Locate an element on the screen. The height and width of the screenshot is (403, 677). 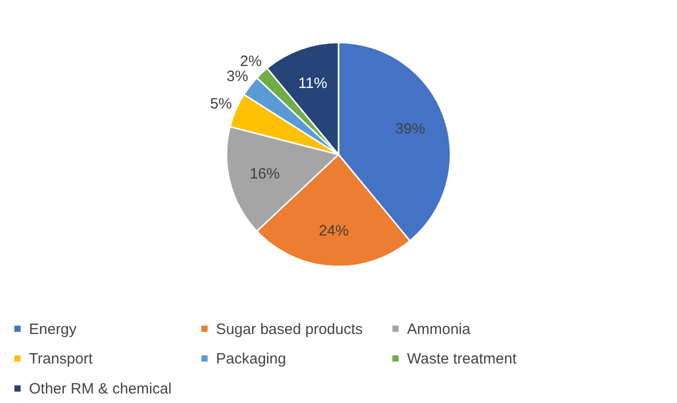
data-label: 39% is located at coordinates (410, 129).